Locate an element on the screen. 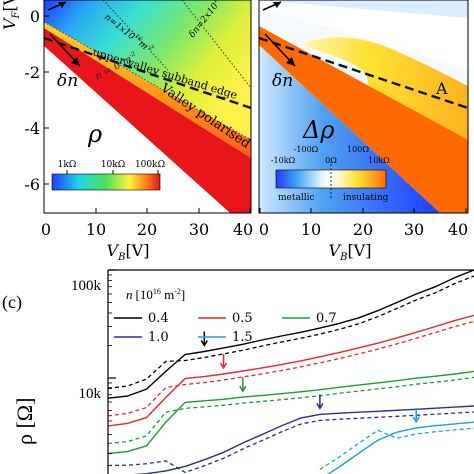 The height and width of the screenshot is (474, 474). kink-arrow-0.5 is located at coordinates (223, 361).